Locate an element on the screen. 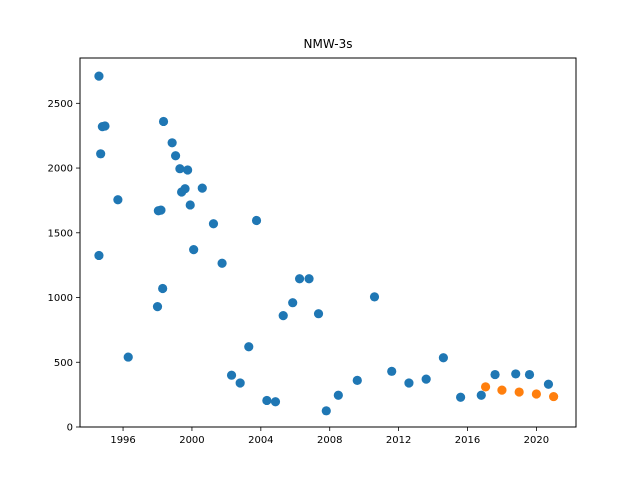  y-tick-label: 1000 is located at coordinates (60, 298).